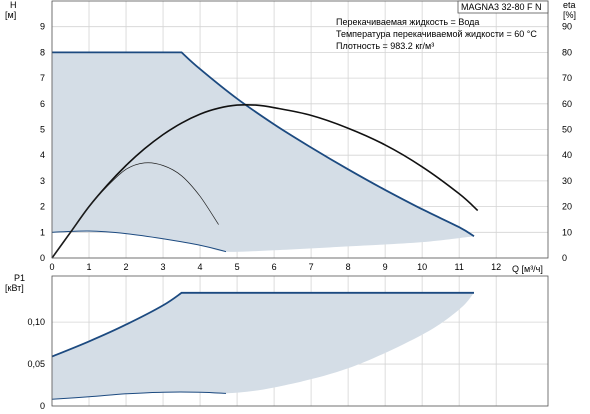 The image size is (590, 414). I want to click on model-name: MAGNA3 32-80 F N, so click(501, 7).